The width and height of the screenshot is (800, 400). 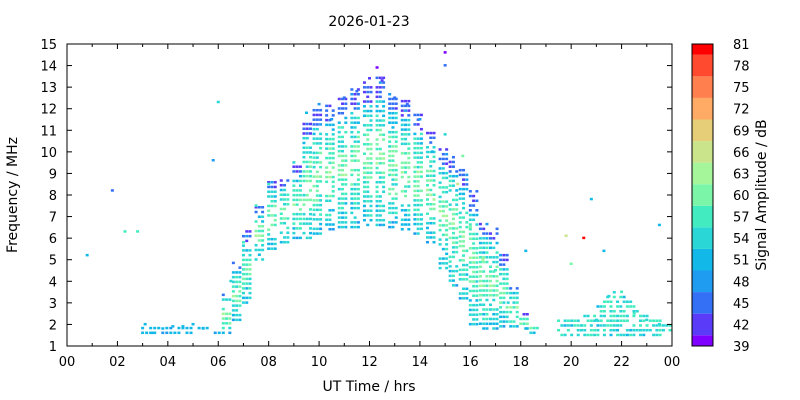 I want to click on colorbar-tick-label: 69, so click(x=741, y=131).